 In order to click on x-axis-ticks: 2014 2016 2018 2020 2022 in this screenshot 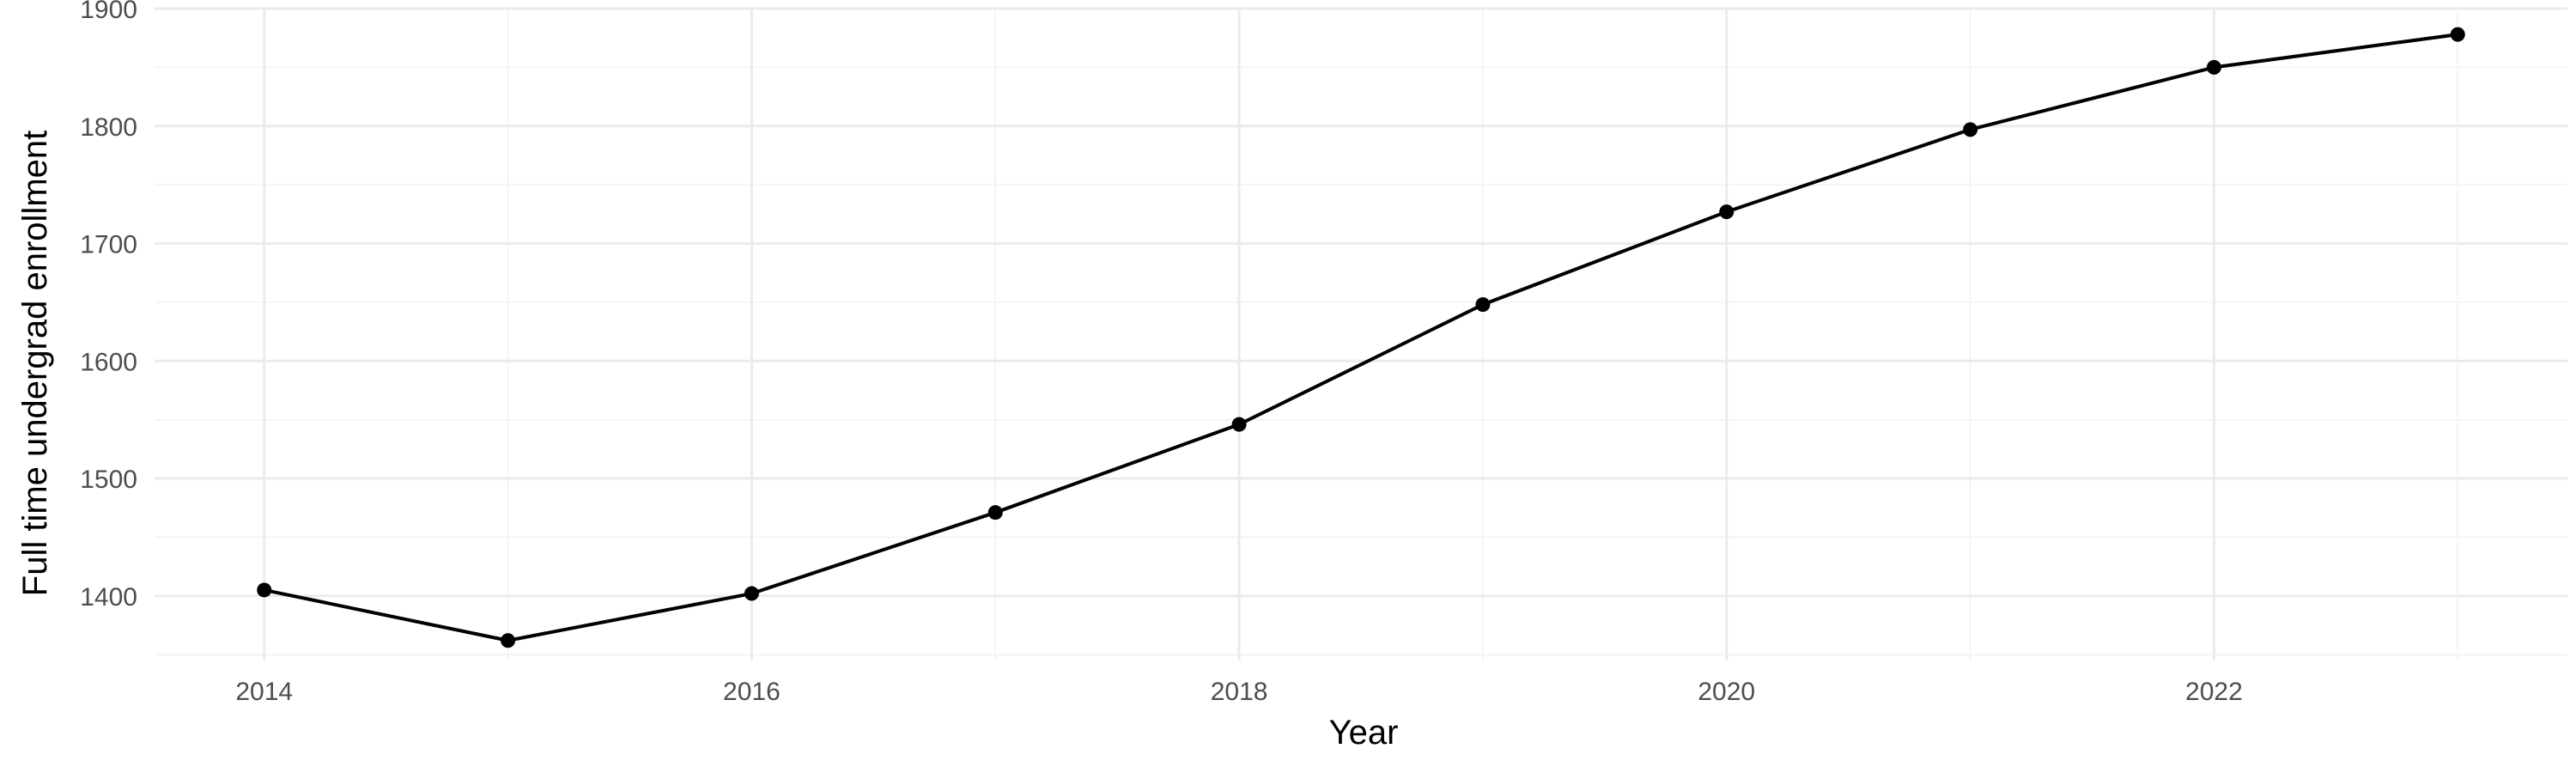, I will do `click(1239, 692)`.